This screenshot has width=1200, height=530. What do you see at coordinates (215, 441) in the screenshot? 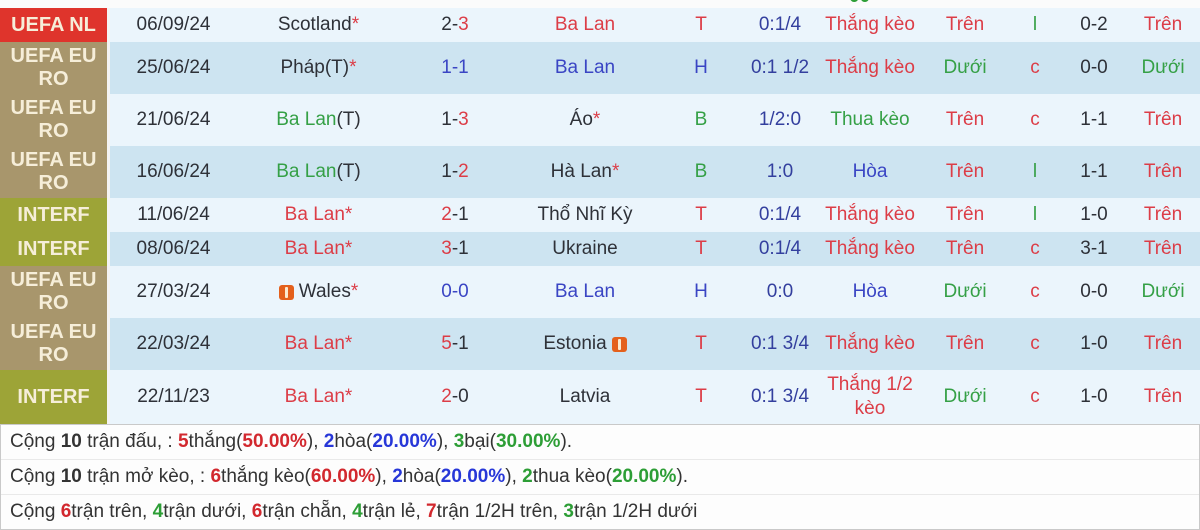
I see `summary-segment: thắng(` at bounding box center [215, 441].